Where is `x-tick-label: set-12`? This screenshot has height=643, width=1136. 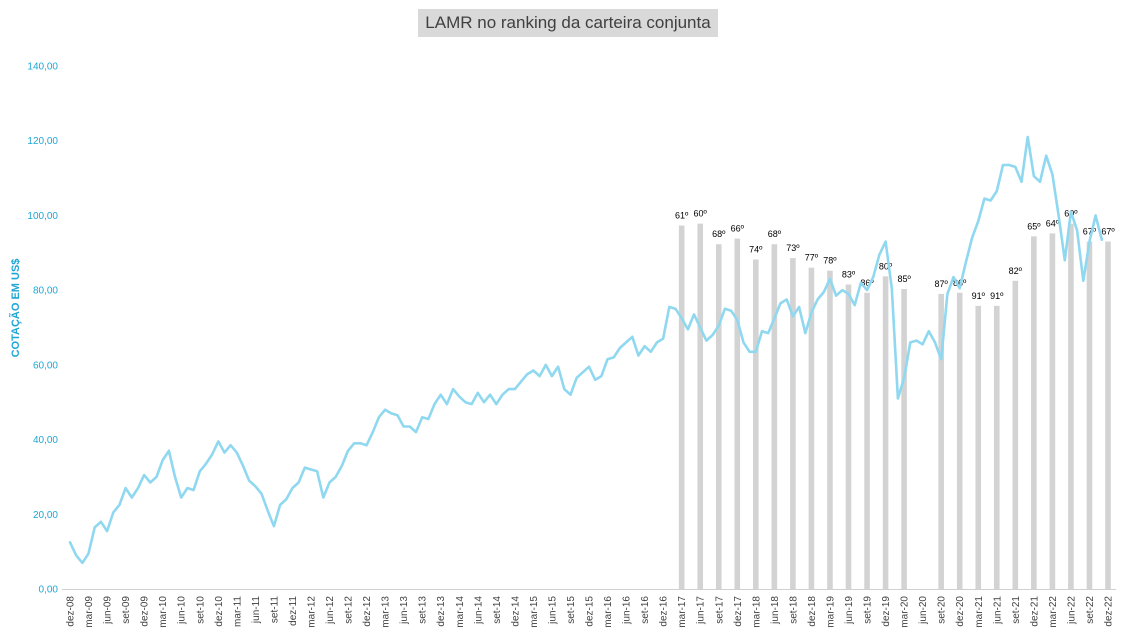
x-tick-label: set-12 is located at coordinates (349, 610).